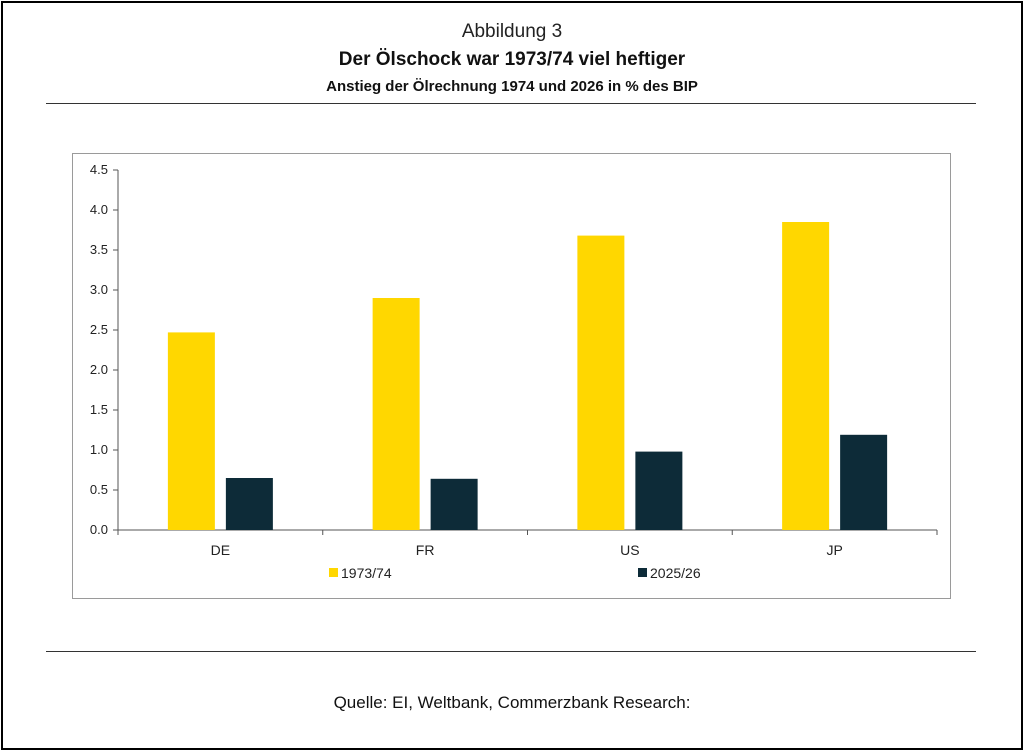 This screenshot has height=751, width=1024. Describe the element at coordinates (99, 249) in the screenshot. I see `y-tick-label: 3.5` at that location.